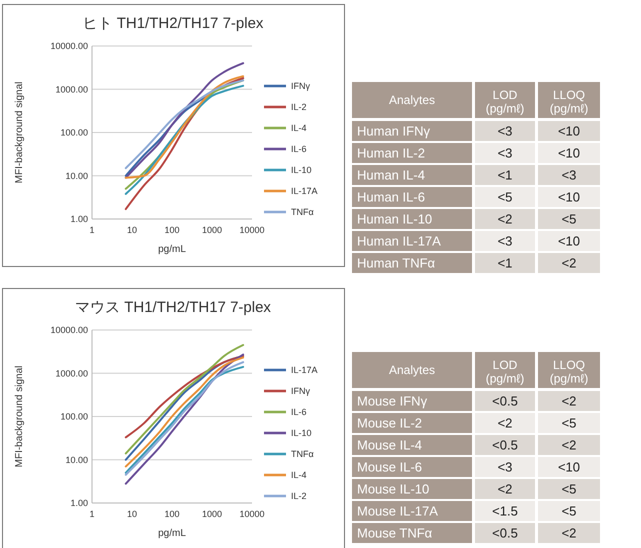 This screenshot has width=641, height=548. What do you see at coordinates (393, 131) in the screenshot?
I see `category-label: Human IFNγ` at bounding box center [393, 131].